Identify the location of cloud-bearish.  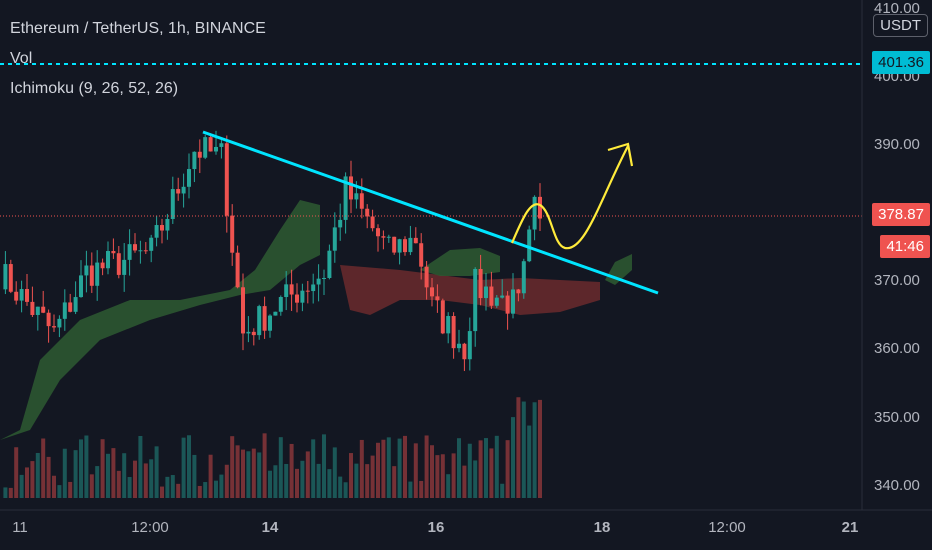
(470, 290).